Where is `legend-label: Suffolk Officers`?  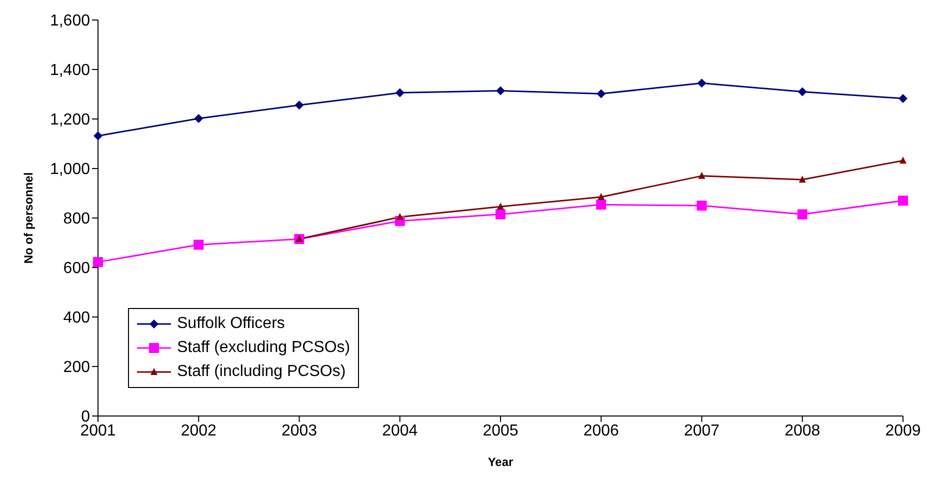
legend-label: Suffolk Officers is located at coordinates (231, 323).